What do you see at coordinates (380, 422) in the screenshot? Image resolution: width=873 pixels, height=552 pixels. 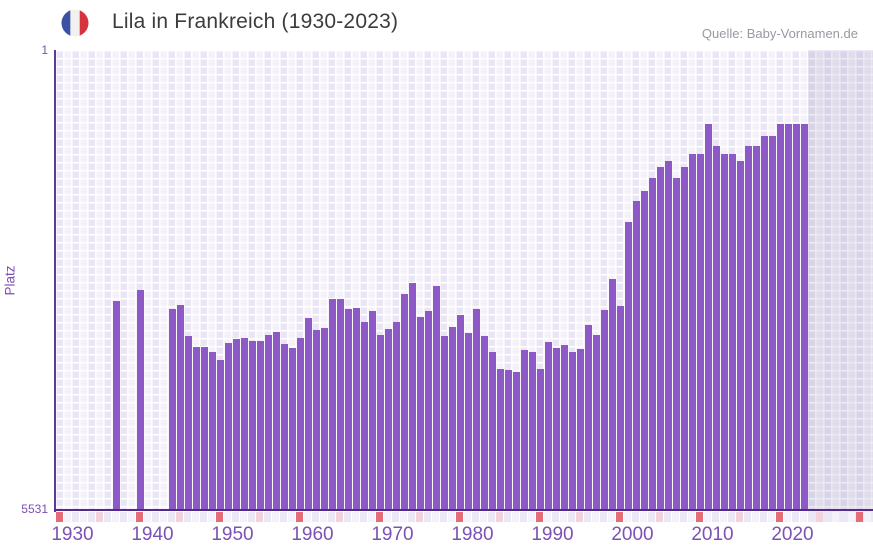 I see `rank-bar-1970` at bounding box center [380, 422].